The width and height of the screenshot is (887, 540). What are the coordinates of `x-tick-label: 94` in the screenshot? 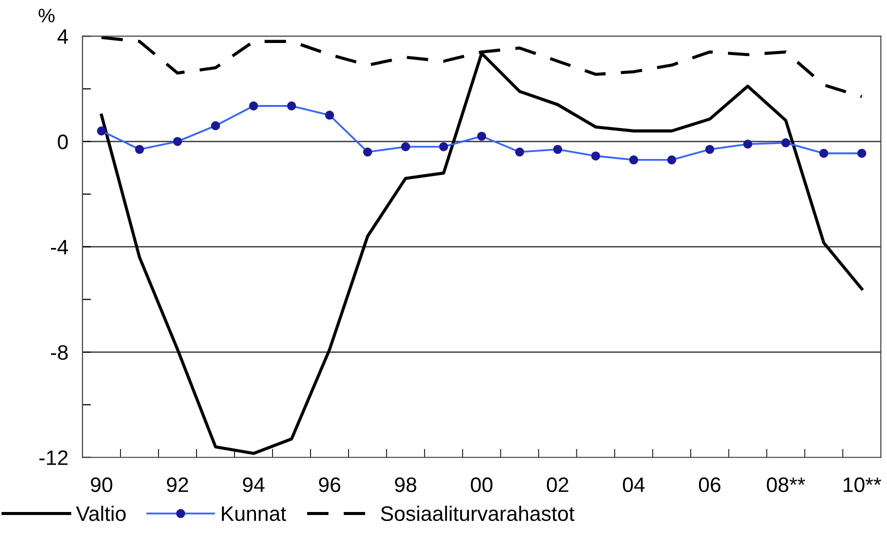 It's located at (253, 484).